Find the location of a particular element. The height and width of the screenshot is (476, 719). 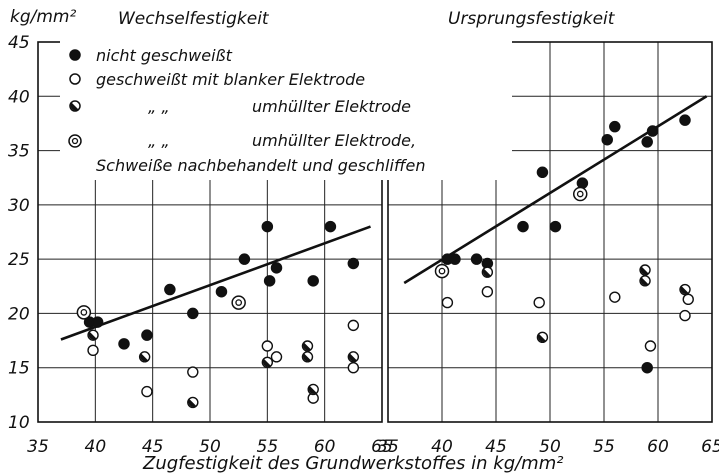

y-tick-label: 25 is located at coordinates (19, 260).